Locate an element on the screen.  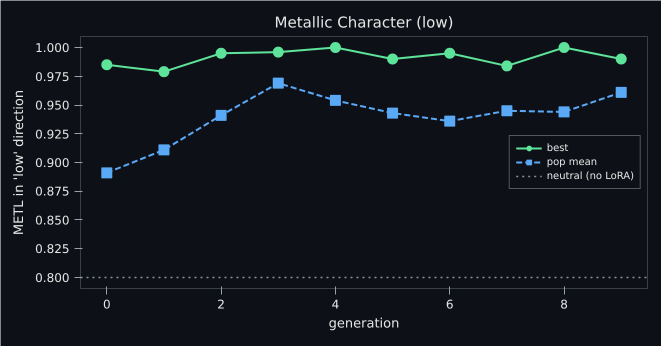
x-tick-label: 0 is located at coordinates (106, 305).